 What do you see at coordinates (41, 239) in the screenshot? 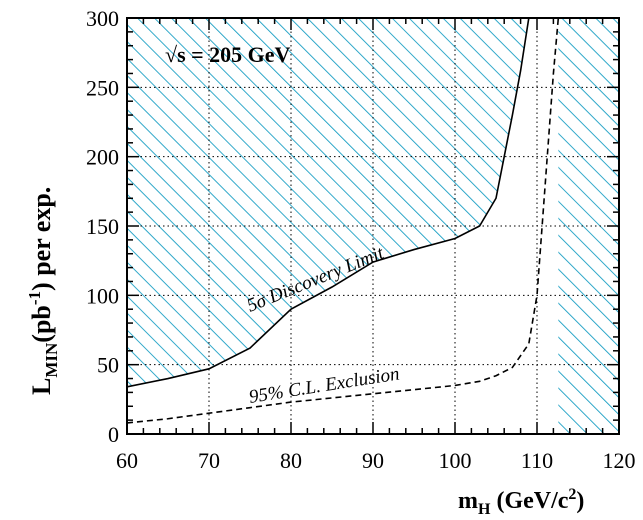
I see `y-axis-title-end: ) per exp.` at bounding box center [41, 239].